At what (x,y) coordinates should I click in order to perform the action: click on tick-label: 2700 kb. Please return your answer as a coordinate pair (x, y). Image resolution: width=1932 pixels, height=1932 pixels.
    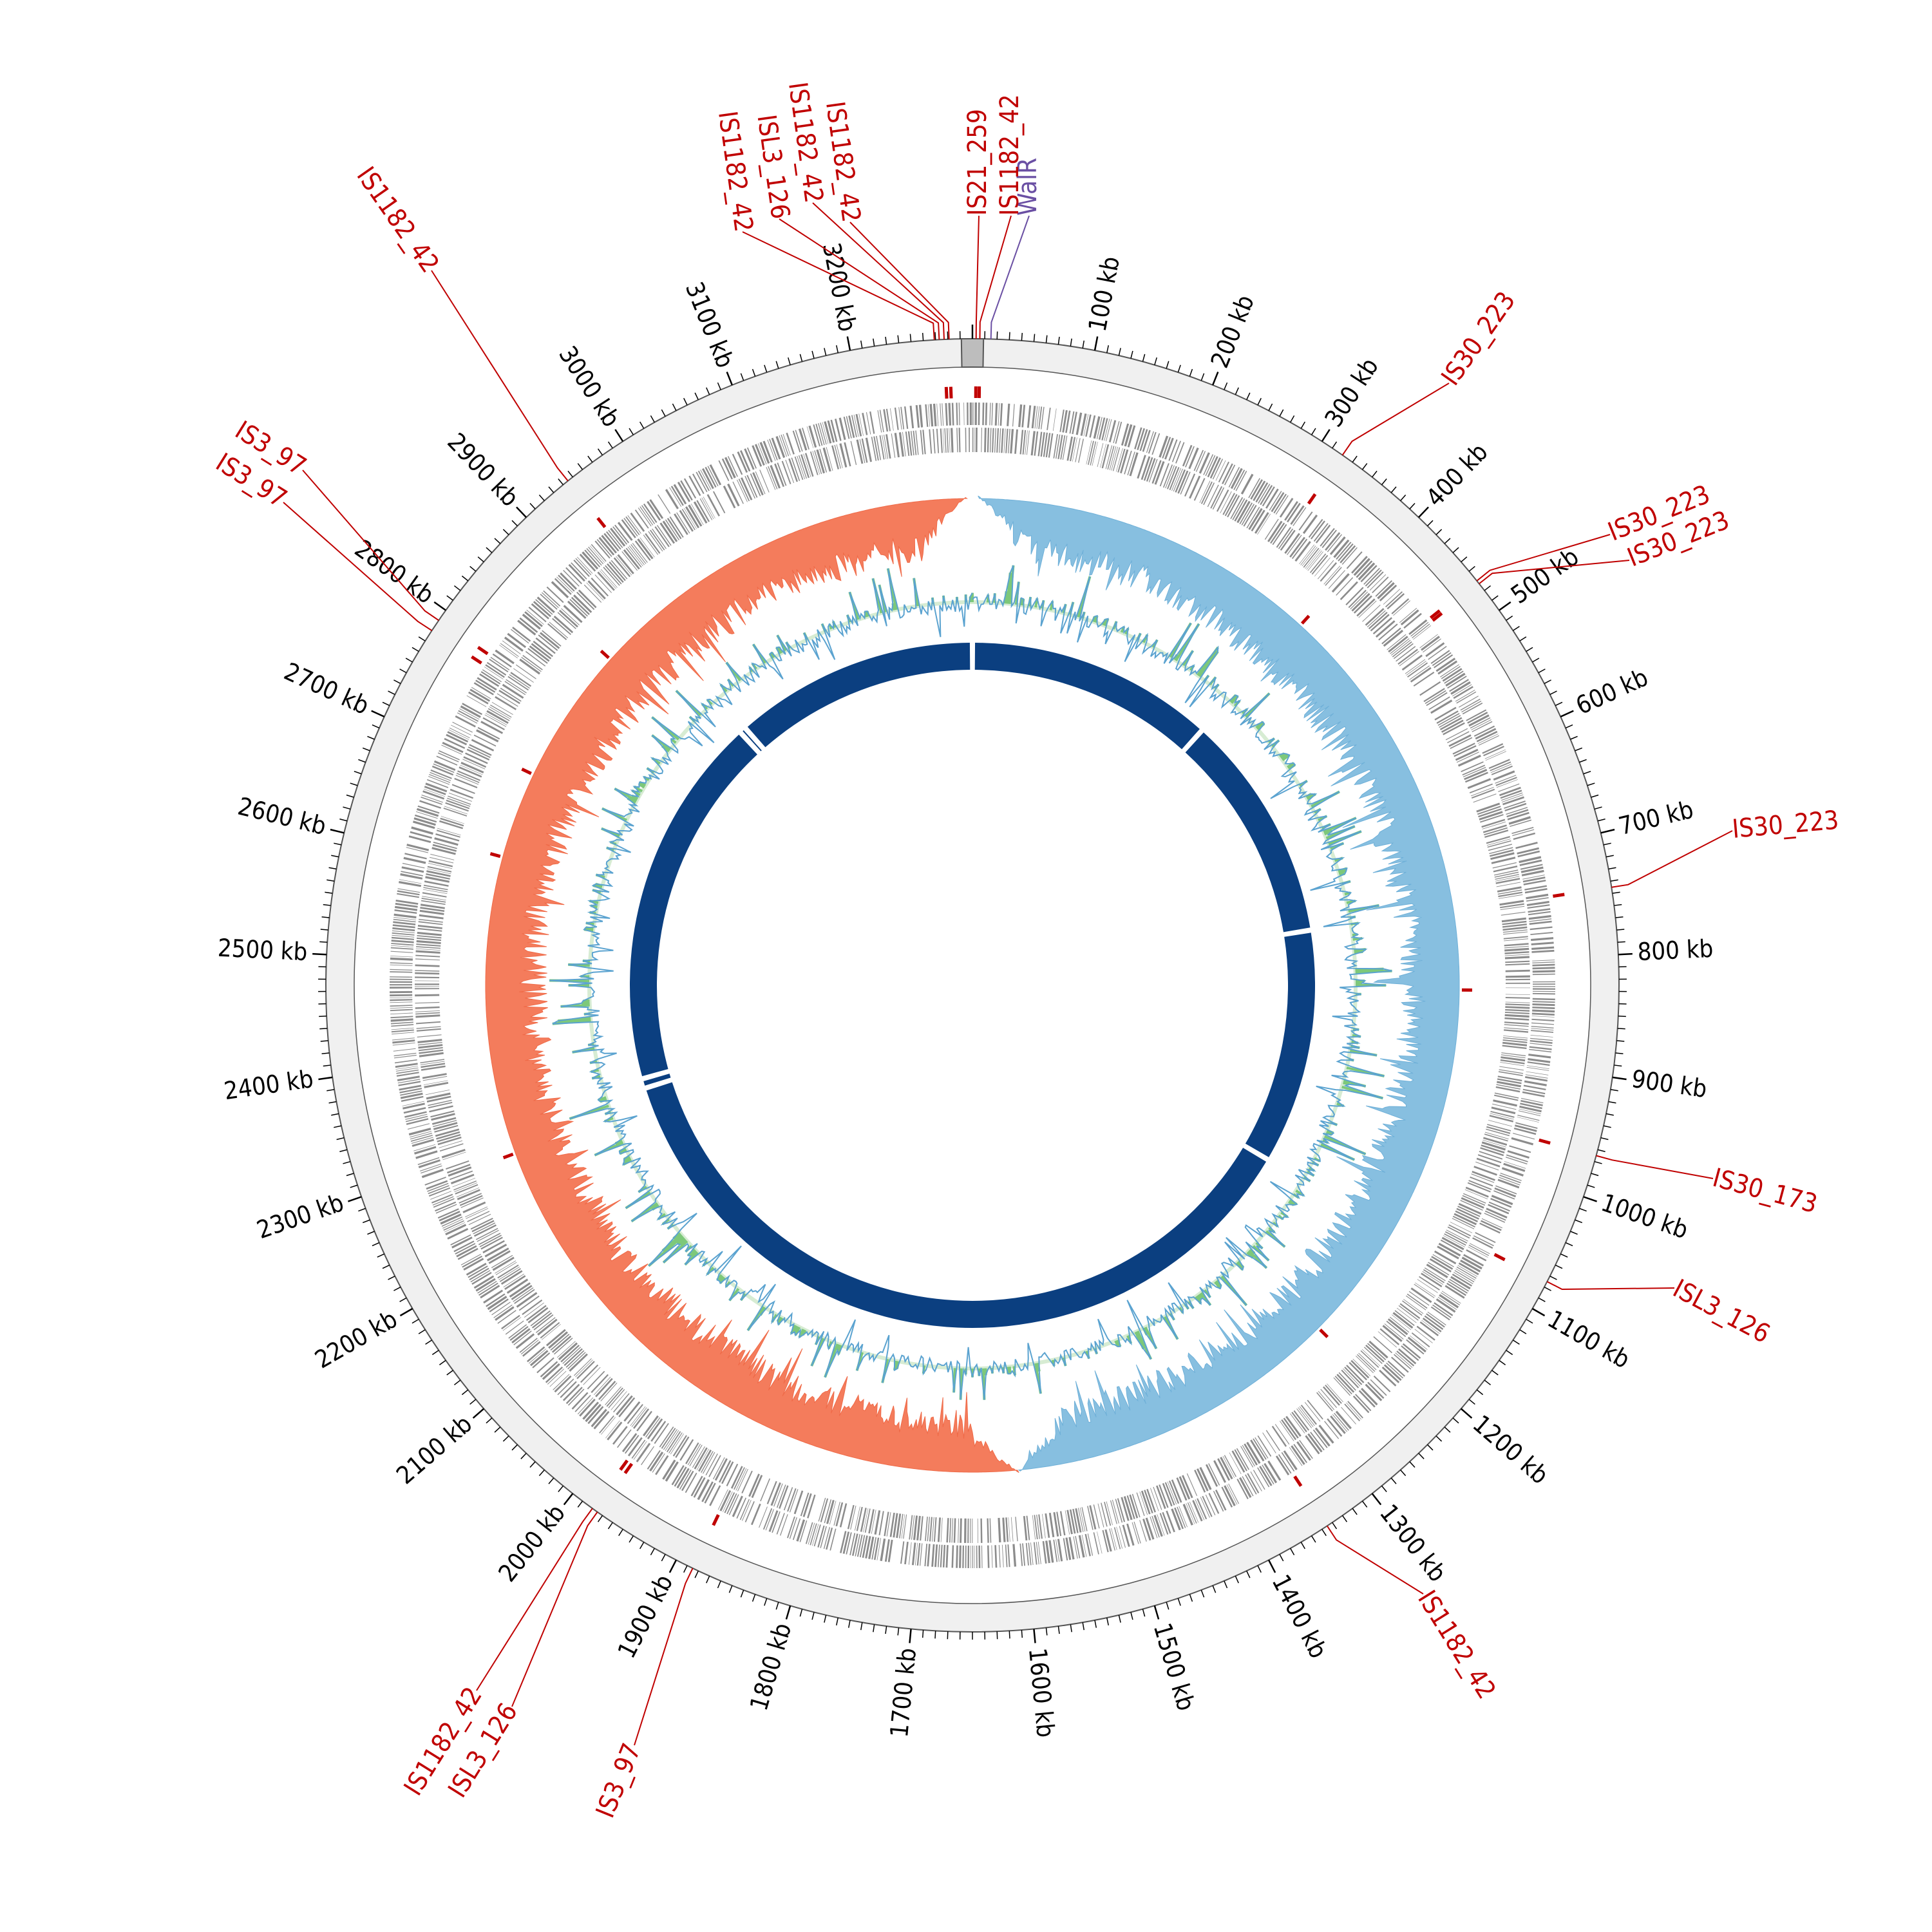
    Looking at the image, I should click on (327, 688).